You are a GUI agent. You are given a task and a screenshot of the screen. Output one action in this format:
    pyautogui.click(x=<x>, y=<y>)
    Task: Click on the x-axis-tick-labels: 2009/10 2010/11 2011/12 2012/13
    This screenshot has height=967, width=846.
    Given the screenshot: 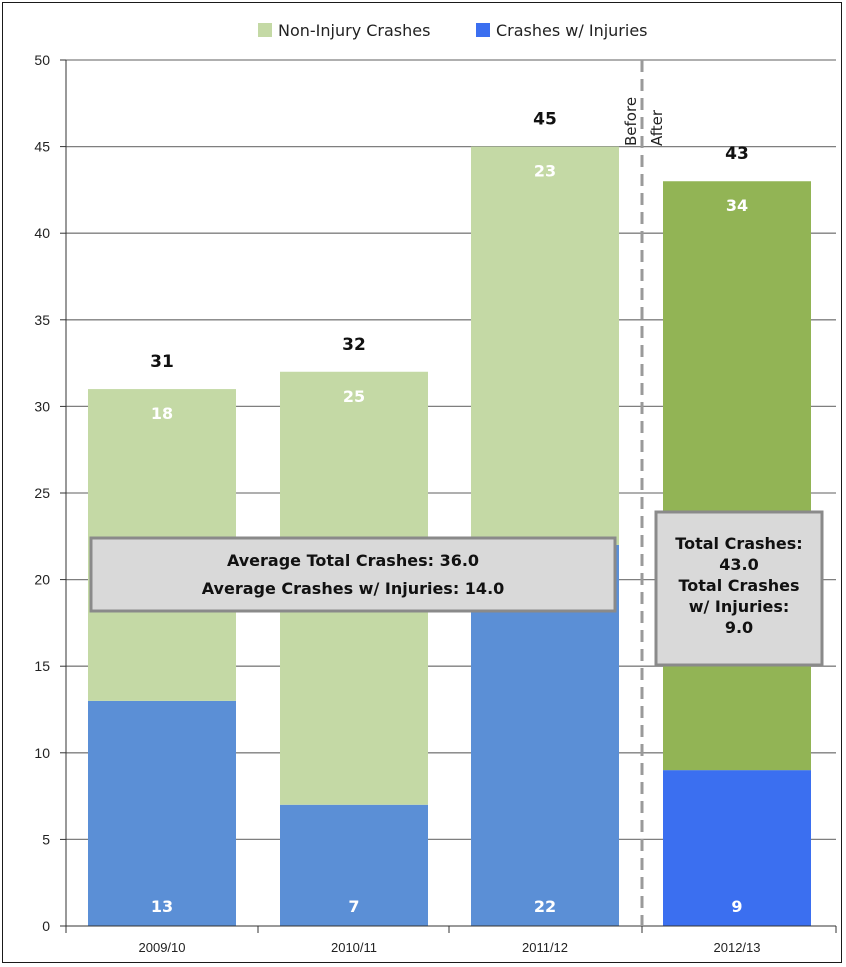 What is the action you would take?
    pyautogui.click(x=451, y=940)
    